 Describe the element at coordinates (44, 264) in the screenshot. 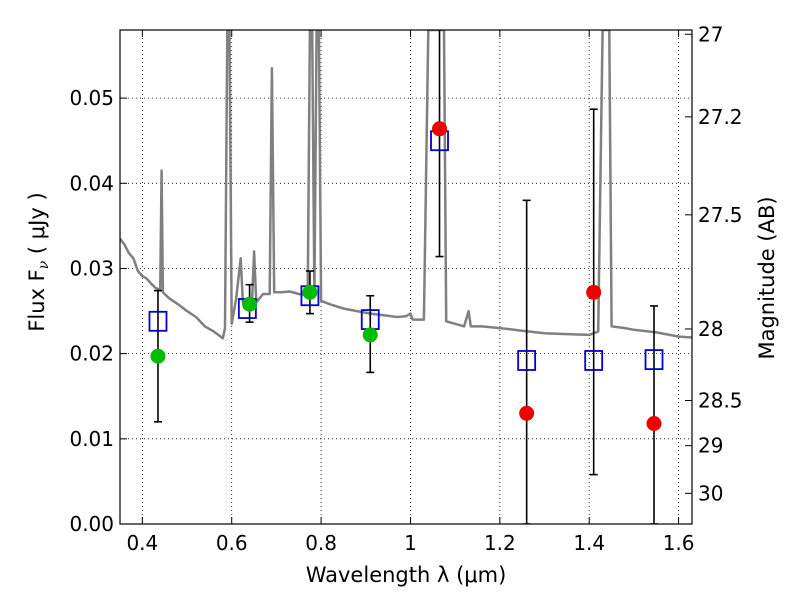

I see `y-axis-label-subscript: ν` at that location.